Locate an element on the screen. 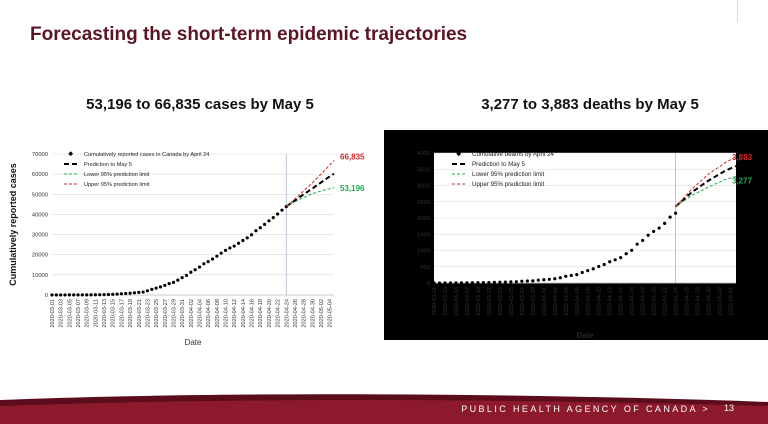 The height and width of the screenshot is (424, 768). legend-label: Upper 95% prediction limit is located at coordinates (508, 184).